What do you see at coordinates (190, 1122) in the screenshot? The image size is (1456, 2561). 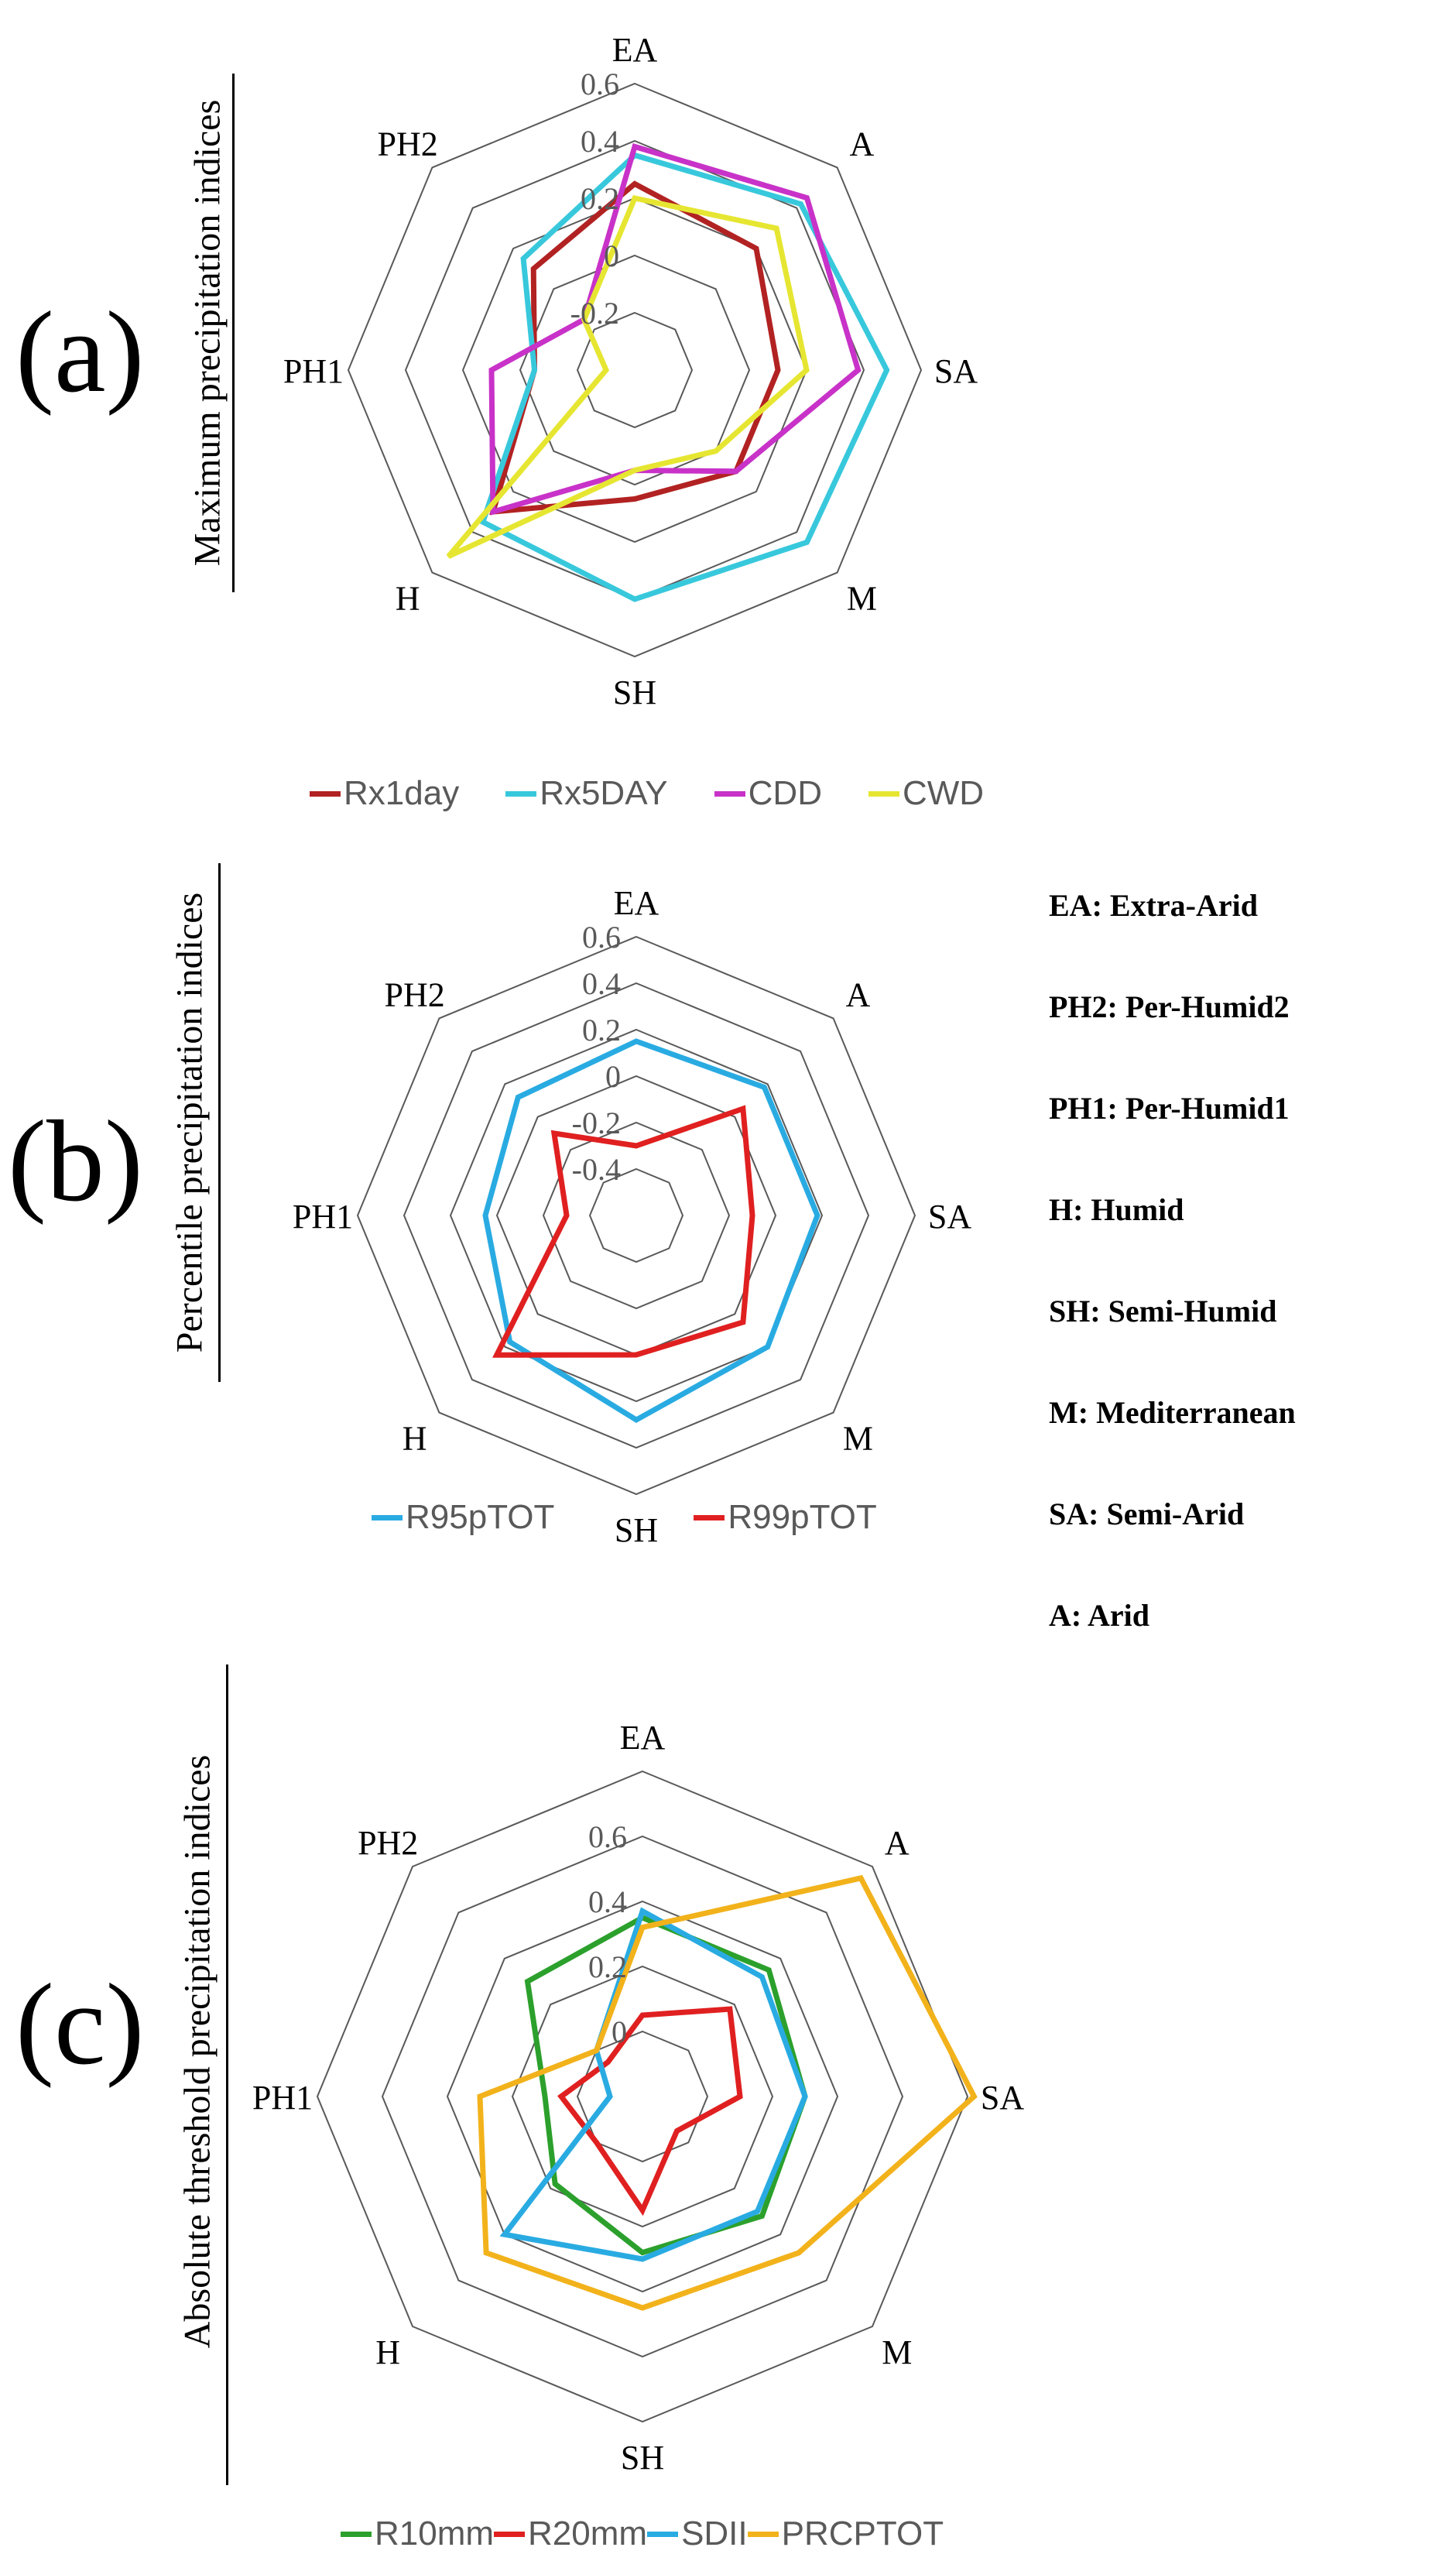 I see `ylabel-b: Percentile precipitation indices` at bounding box center [190, 1122].